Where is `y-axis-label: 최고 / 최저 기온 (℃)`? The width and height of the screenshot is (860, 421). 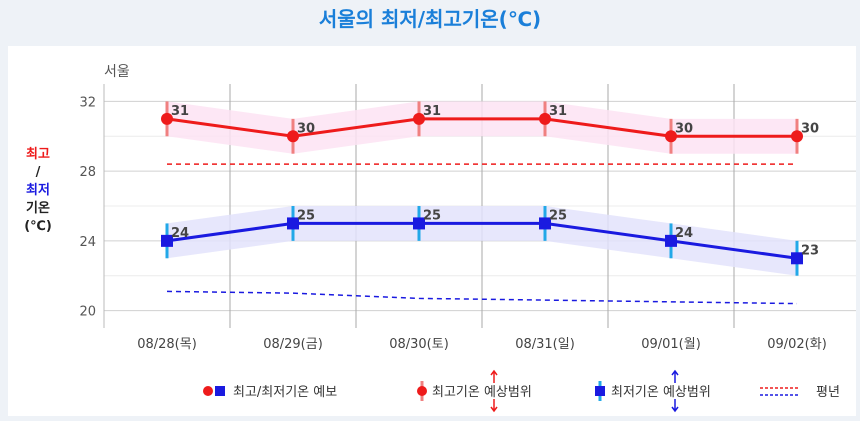
y-axis-label: 최고 / 최저 기온 (℃) is located at coordinates (38, 191).